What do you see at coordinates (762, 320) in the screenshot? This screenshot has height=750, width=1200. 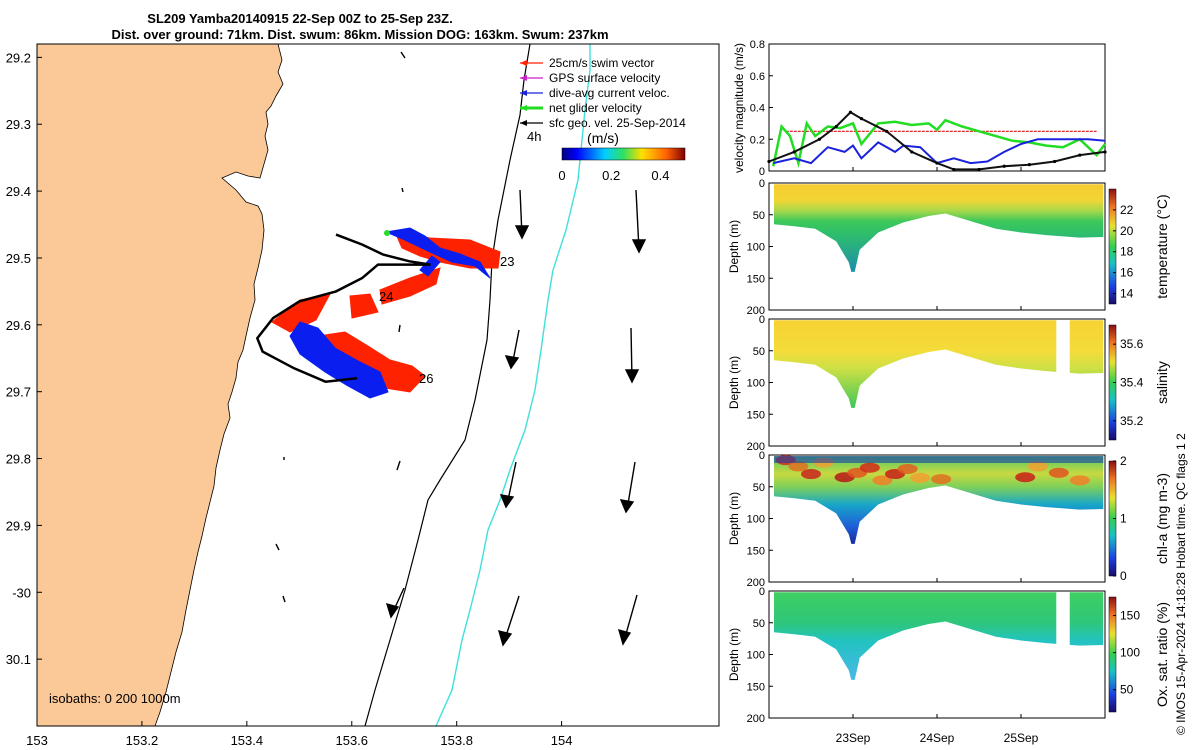 I see `depth-tick-label: 0` at bounding box center [762, 320].